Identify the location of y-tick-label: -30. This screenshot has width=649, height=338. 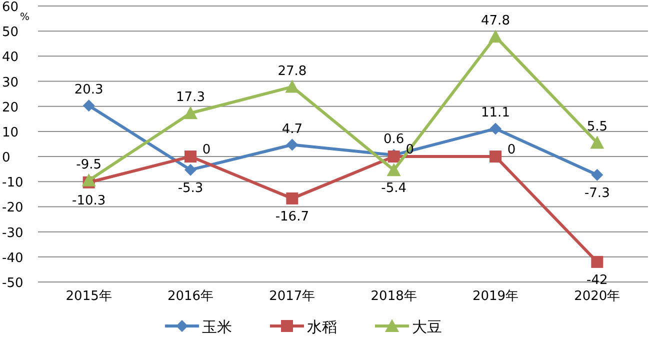
(13, 233).